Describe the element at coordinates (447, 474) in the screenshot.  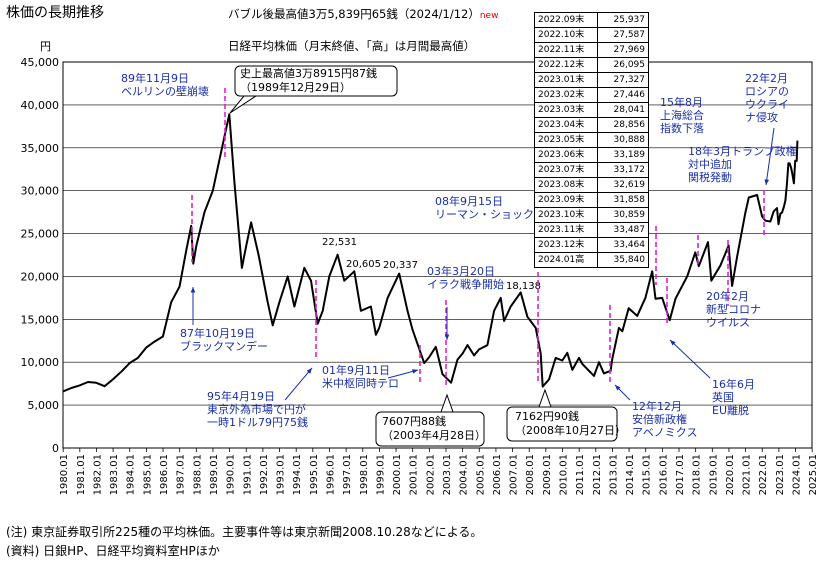
I see `x-tick-label: 2003.01` at that location.